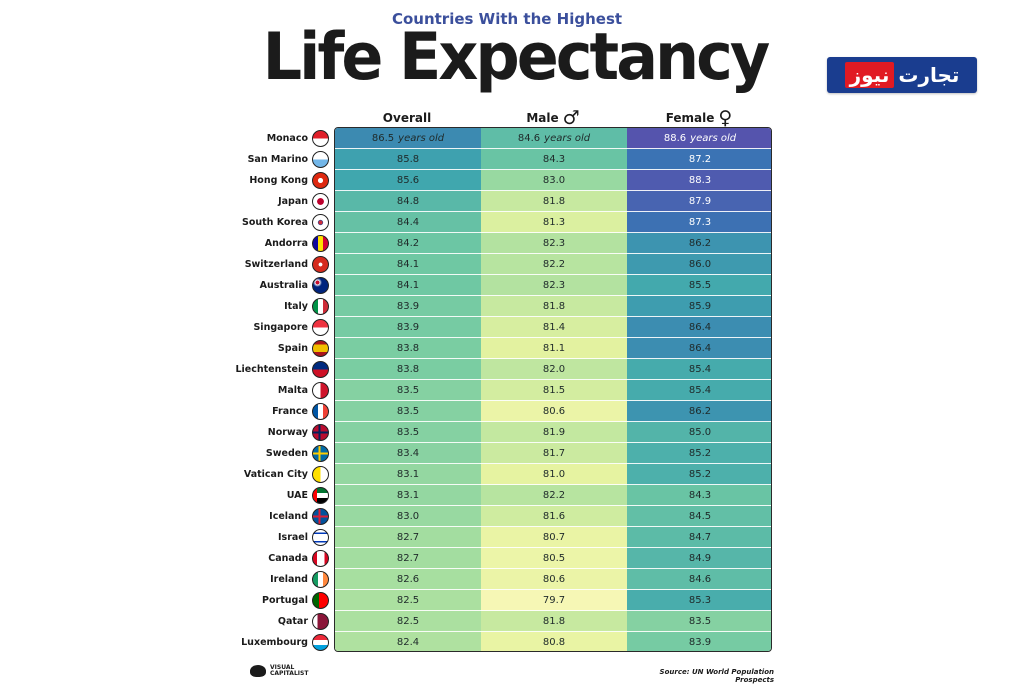 This screenshot has height=684, width=1024. I want to click on cell-value: 81.5, so click(554, 390).